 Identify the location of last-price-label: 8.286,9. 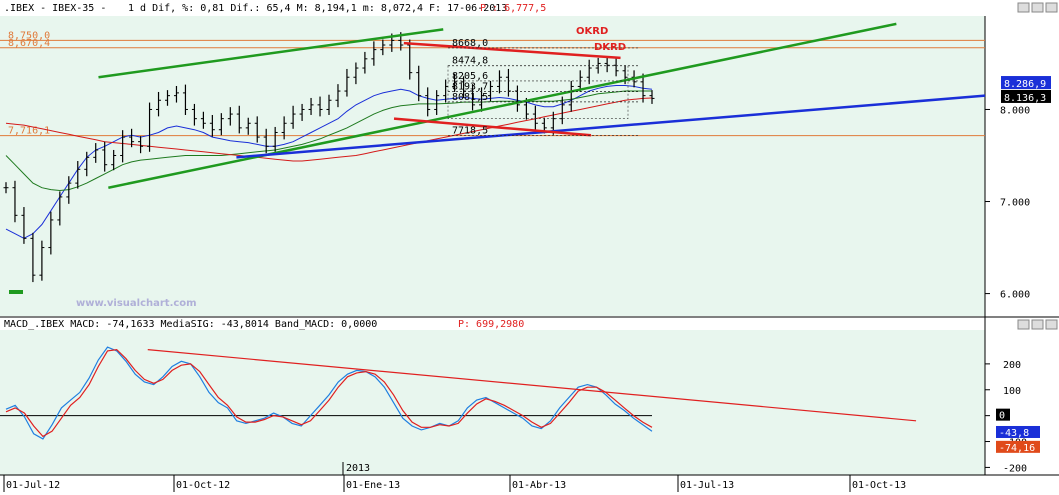
(1025, 84).